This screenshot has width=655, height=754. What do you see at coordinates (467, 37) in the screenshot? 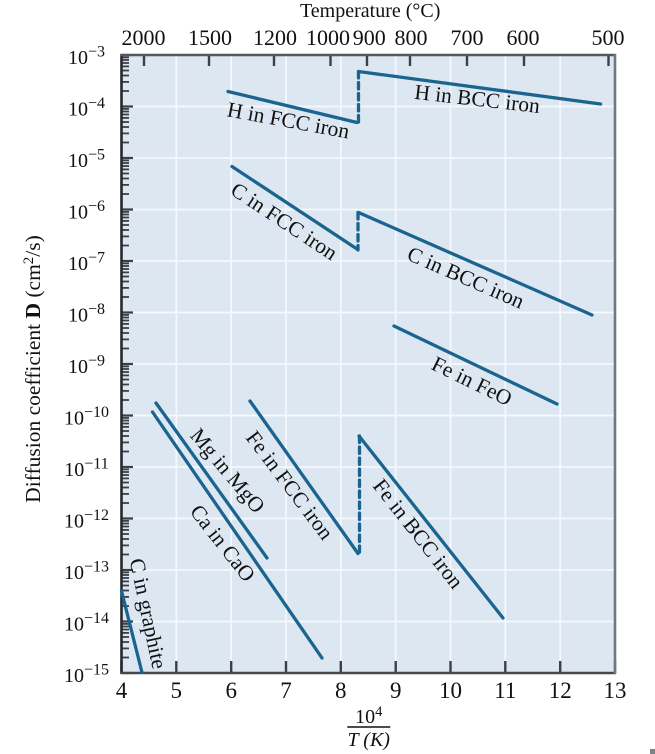
I see `svg-text: 700` at bounding box center [467, 37].